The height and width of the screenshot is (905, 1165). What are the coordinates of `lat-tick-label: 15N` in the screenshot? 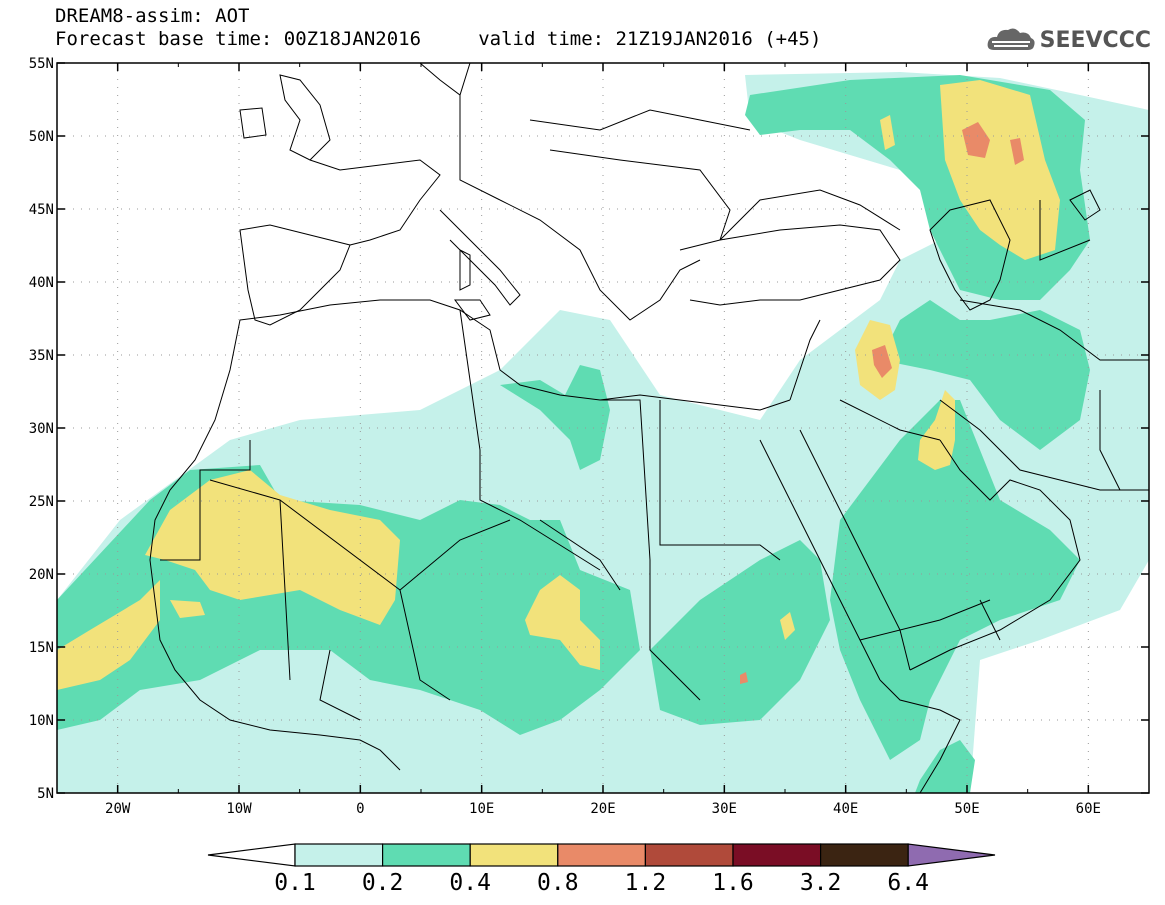 It's located at (41, 648).